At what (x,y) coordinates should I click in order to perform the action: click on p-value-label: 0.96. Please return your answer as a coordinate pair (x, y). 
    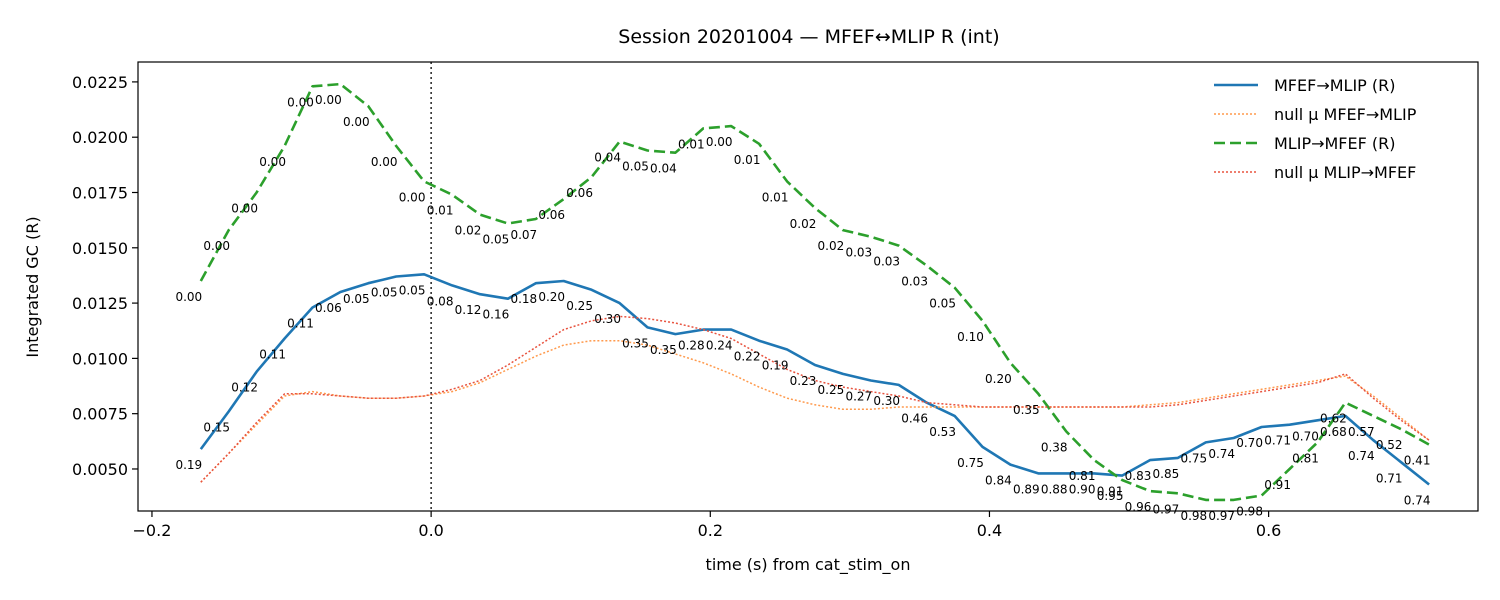
    Looking at the image, I should click on (1138, 507).